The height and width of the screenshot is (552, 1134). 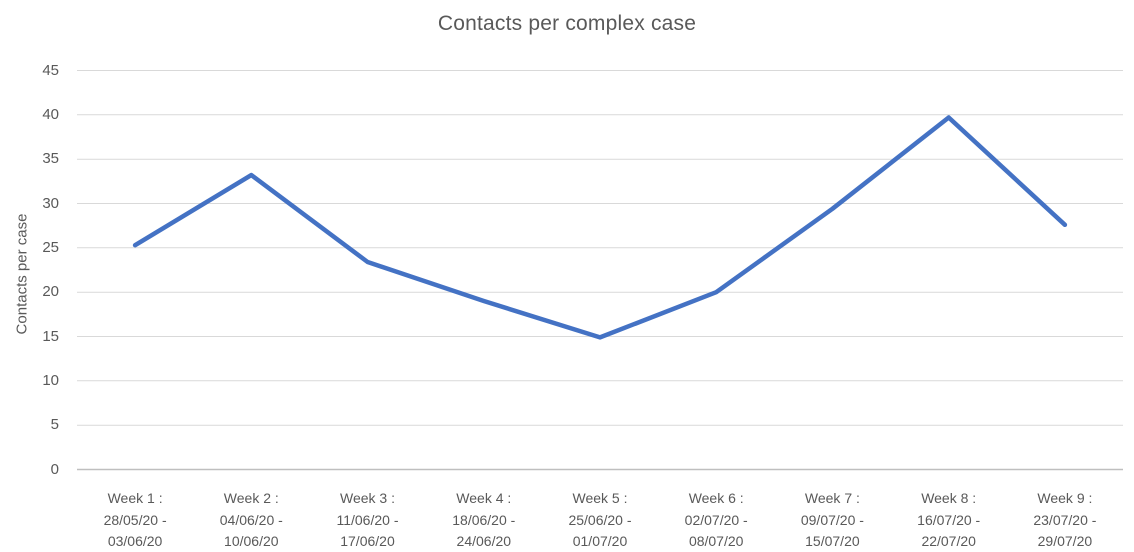 I want to click on x-tick-label: Week 1 : 28/05/20 - 03/06/20, so click(x=135, y=520).